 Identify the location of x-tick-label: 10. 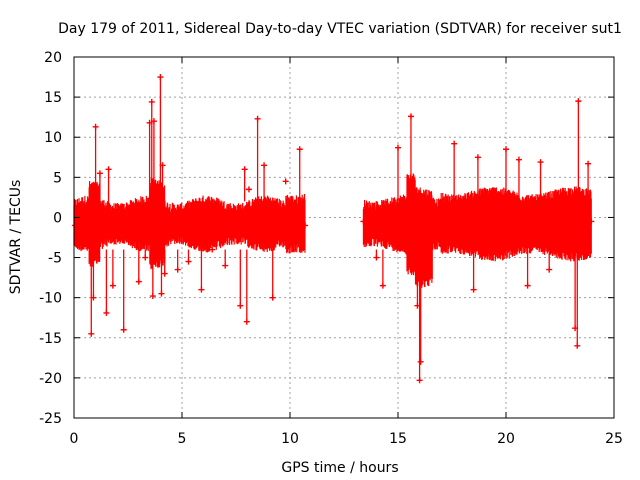
(290, 439).